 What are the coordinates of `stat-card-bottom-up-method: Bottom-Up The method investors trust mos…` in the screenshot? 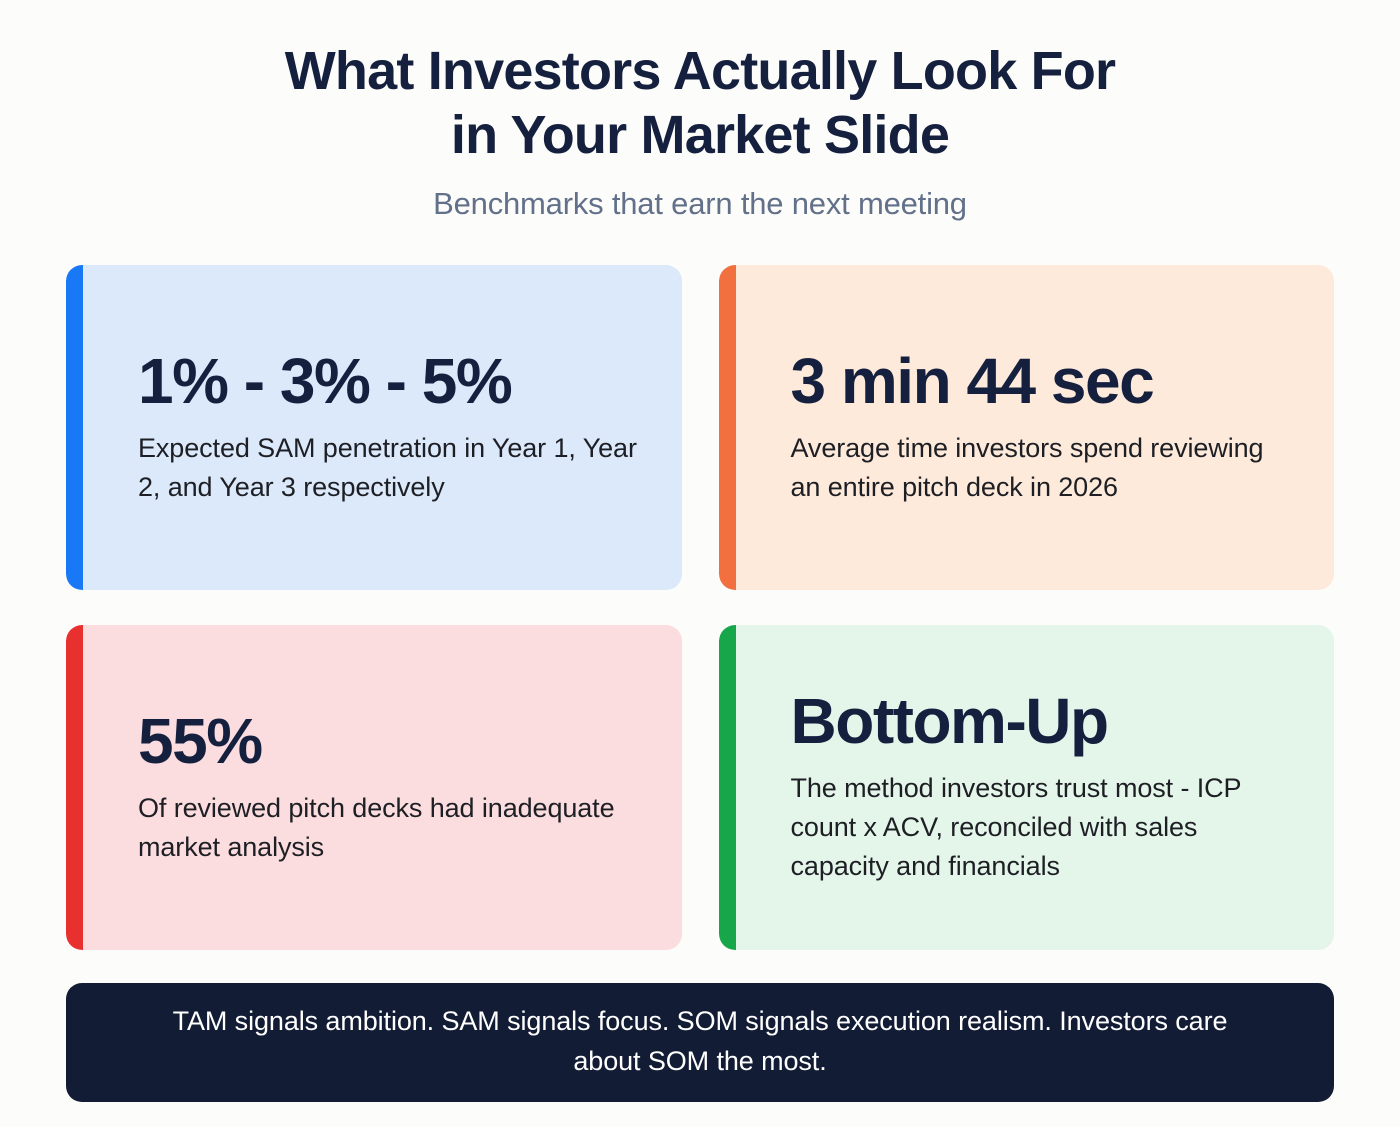 It's located at (1026, 787).